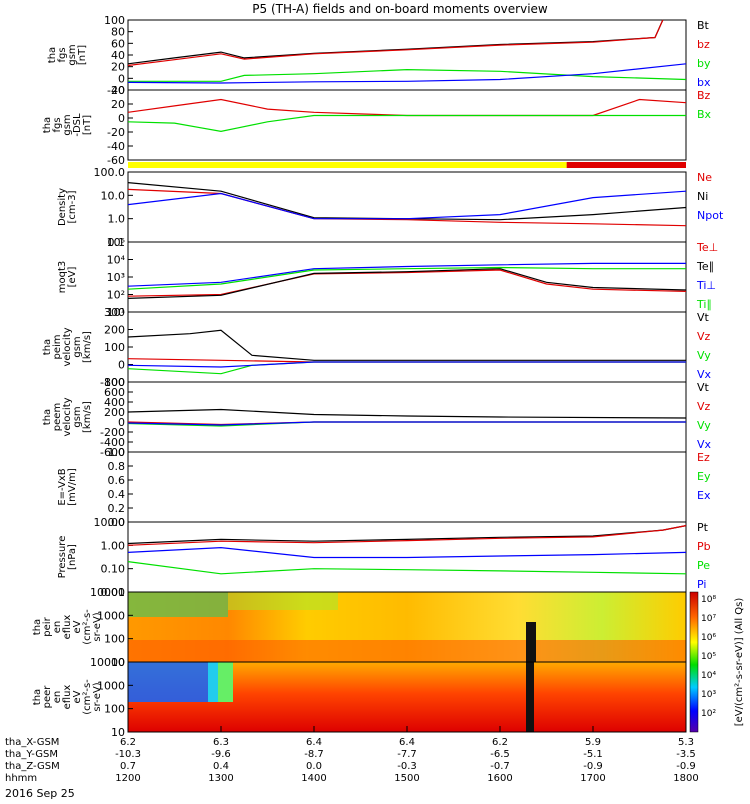 The image size is (750, 804). I want to click on y-axis-label: -DSL, so click(77, 125).